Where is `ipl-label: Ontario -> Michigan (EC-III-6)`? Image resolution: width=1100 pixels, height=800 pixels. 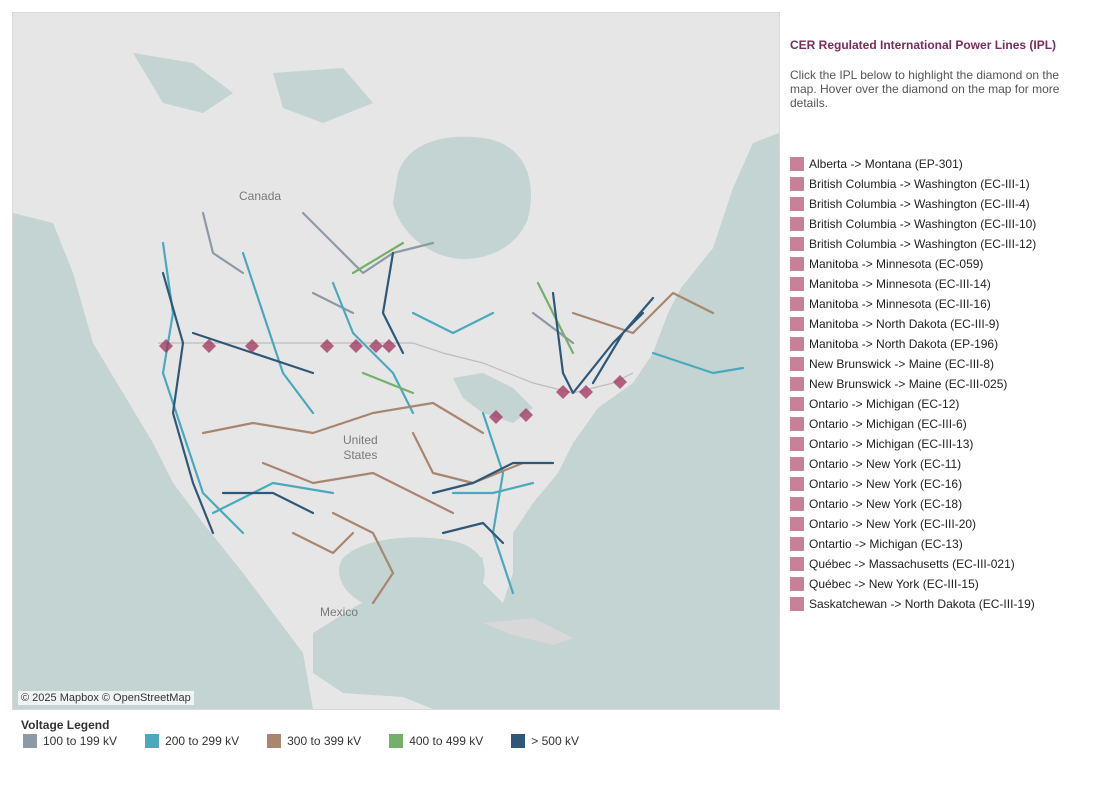
ipl-label: Ontario -> Michigan (EC-III-6) is located at coordinates (888, 424).